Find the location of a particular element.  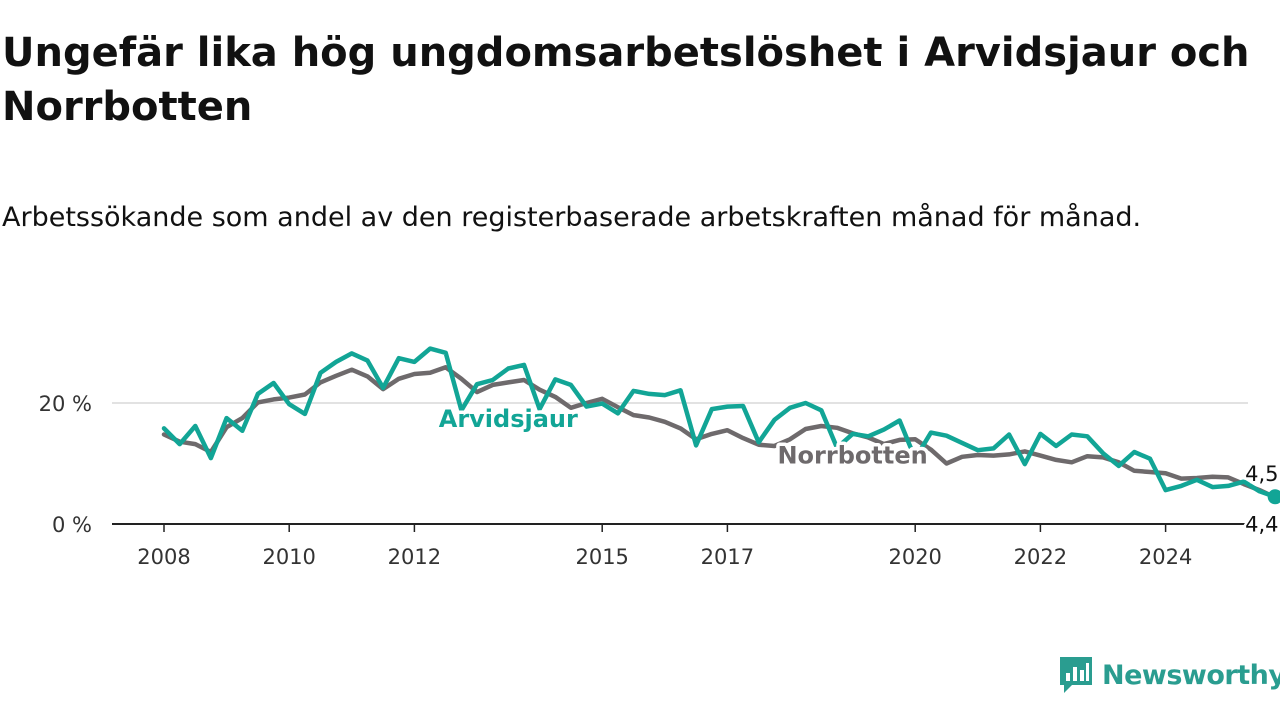

arvidsjaur-end-value: 4,5 % is located at coordinates (1262, 474).